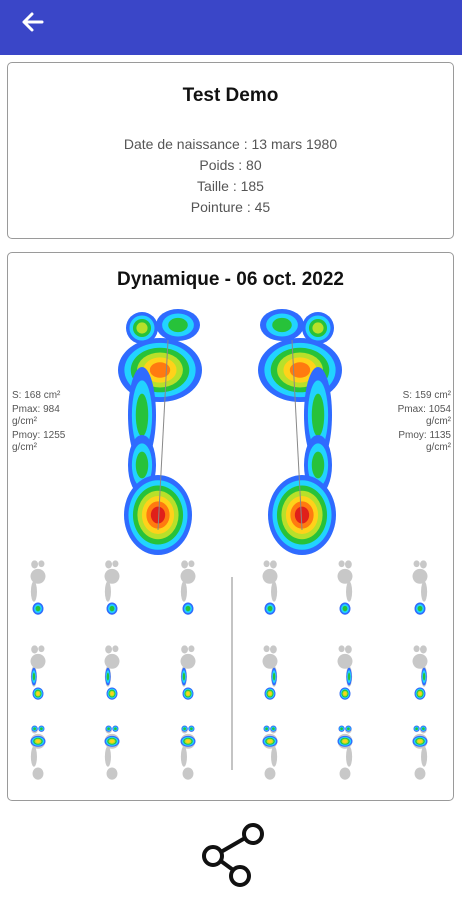 Image resolution: width=462 pixels, height=900 pixels. What do you see at coordinates (233, 855) in the screenshot?
I see `share-button` at bounding box center [233, 855].